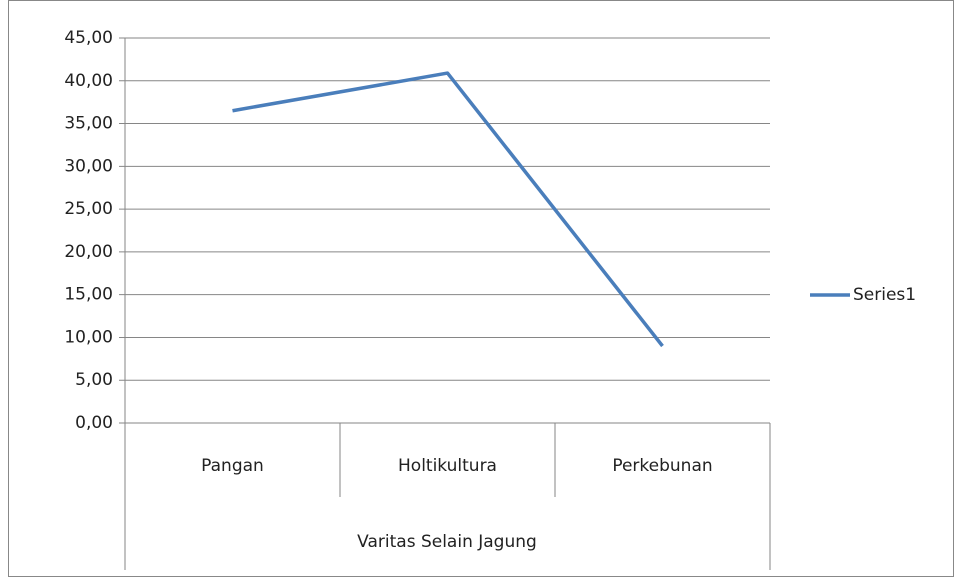  Describe the element at coordinates (88, 252) in the screenshot. I see `y-tick-label: 20,00` at that location.